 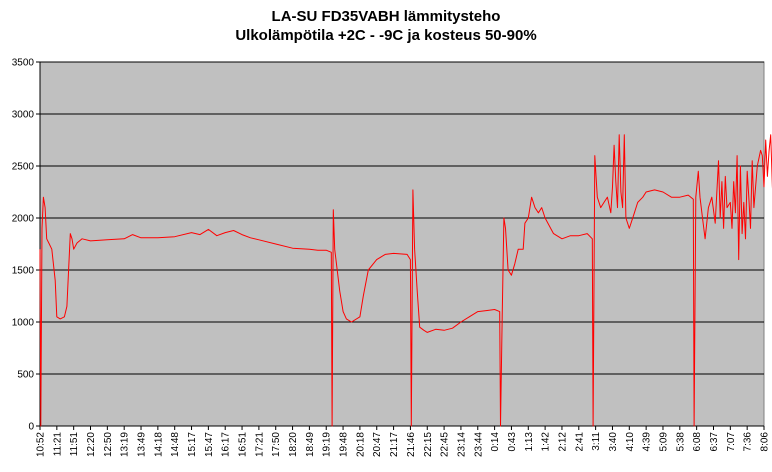 I want to click on x-tick-label: 17:50, so click(x=276, y=444).